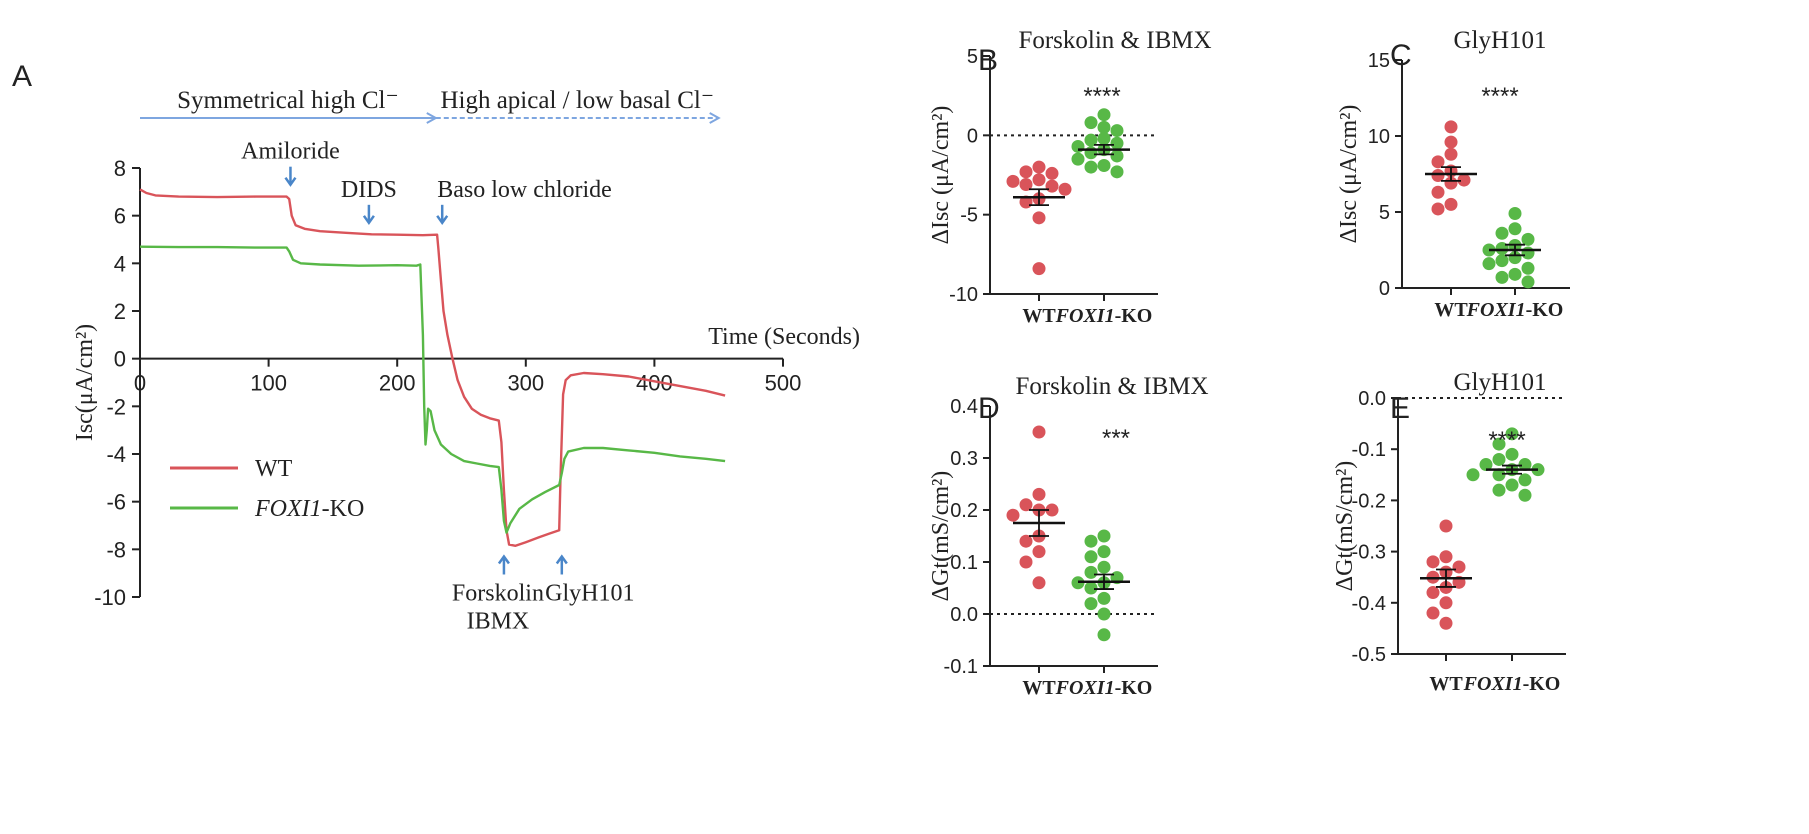  Describe the element at coordinates (1345, 526) in the screenshot. I see `y-axis-title: ΔGt(mS/cm²)` at that location.